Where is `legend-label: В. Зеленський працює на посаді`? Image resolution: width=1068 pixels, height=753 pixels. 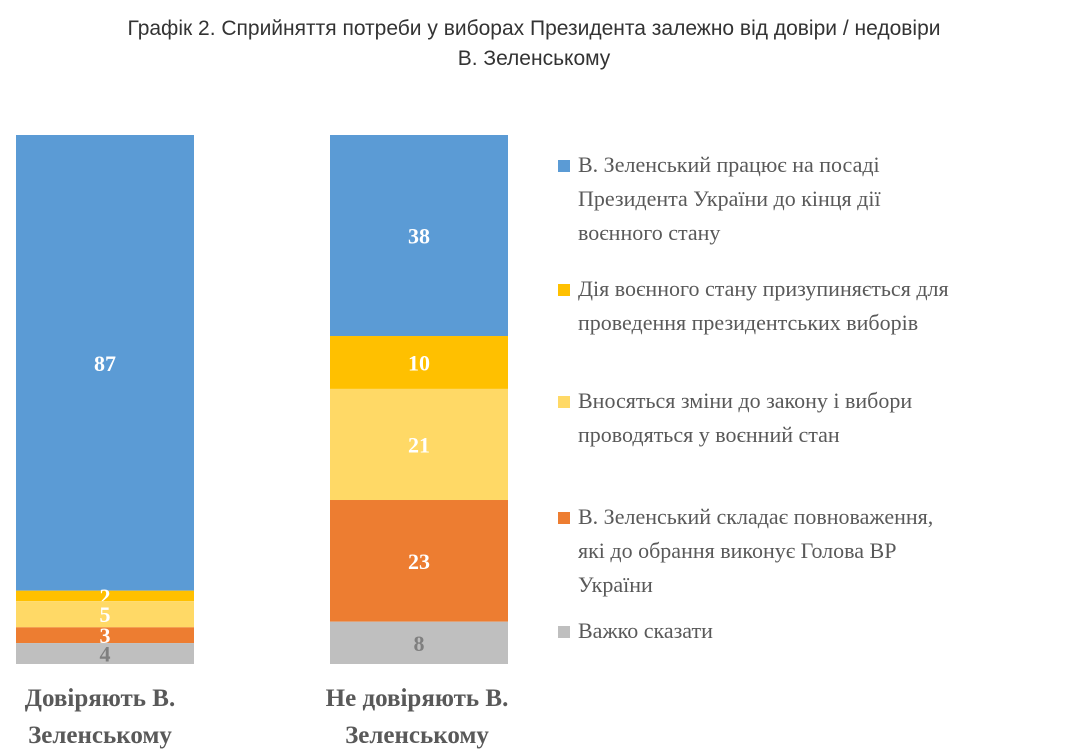 legend-label: В. Зеленський працює на посаді is located at coordinates (729, 164).